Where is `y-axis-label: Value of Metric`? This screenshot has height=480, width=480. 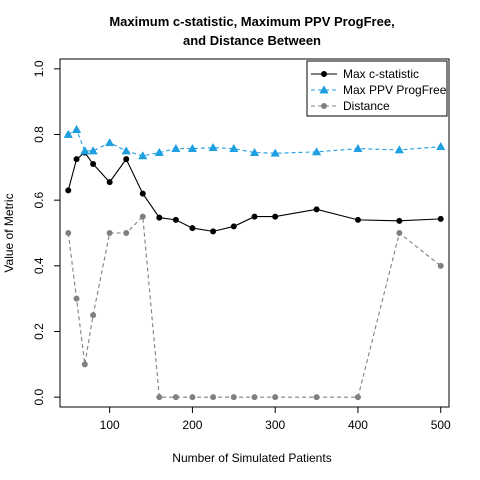 y-axis-label: Value of Metric is located at coordinates (9, 232).